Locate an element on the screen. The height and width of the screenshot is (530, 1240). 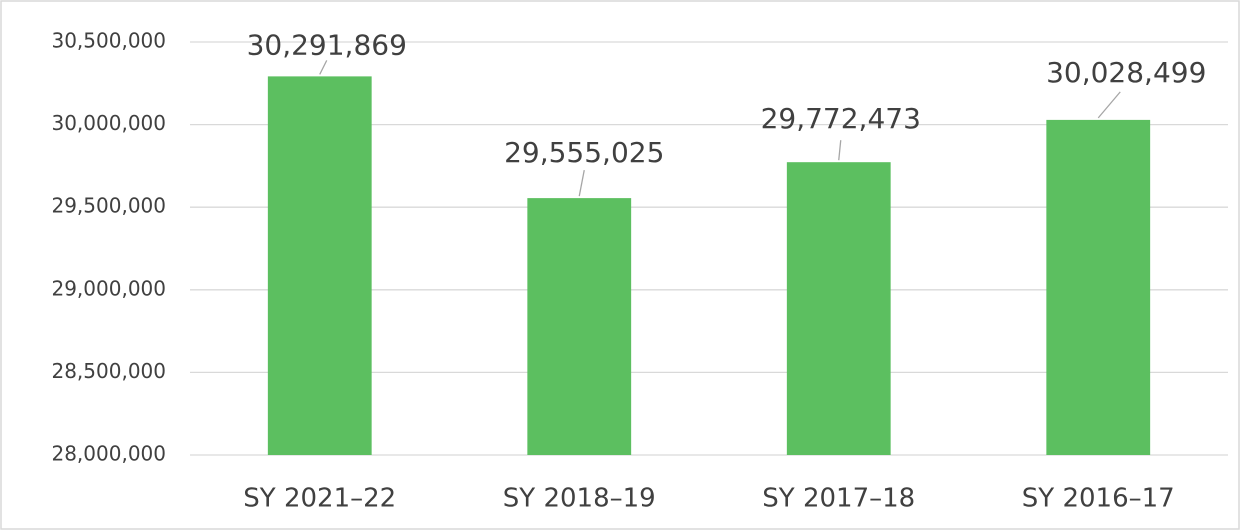
data-label: 29,555,025 is located at coordinates (584, 152).